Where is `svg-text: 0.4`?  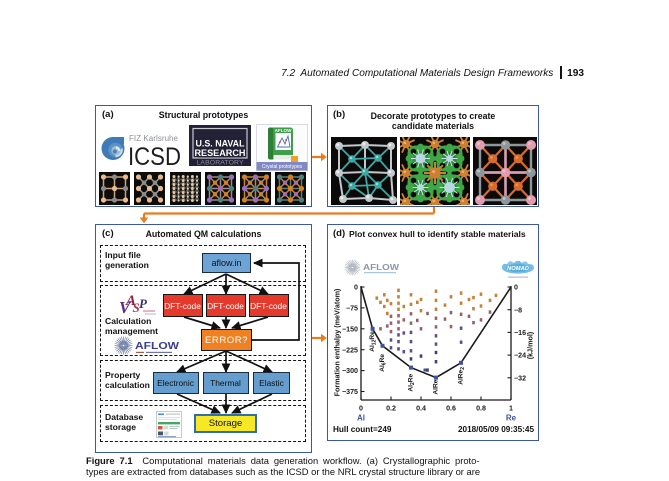
svg-text: 0.4 is located at coordinates (421, 409).